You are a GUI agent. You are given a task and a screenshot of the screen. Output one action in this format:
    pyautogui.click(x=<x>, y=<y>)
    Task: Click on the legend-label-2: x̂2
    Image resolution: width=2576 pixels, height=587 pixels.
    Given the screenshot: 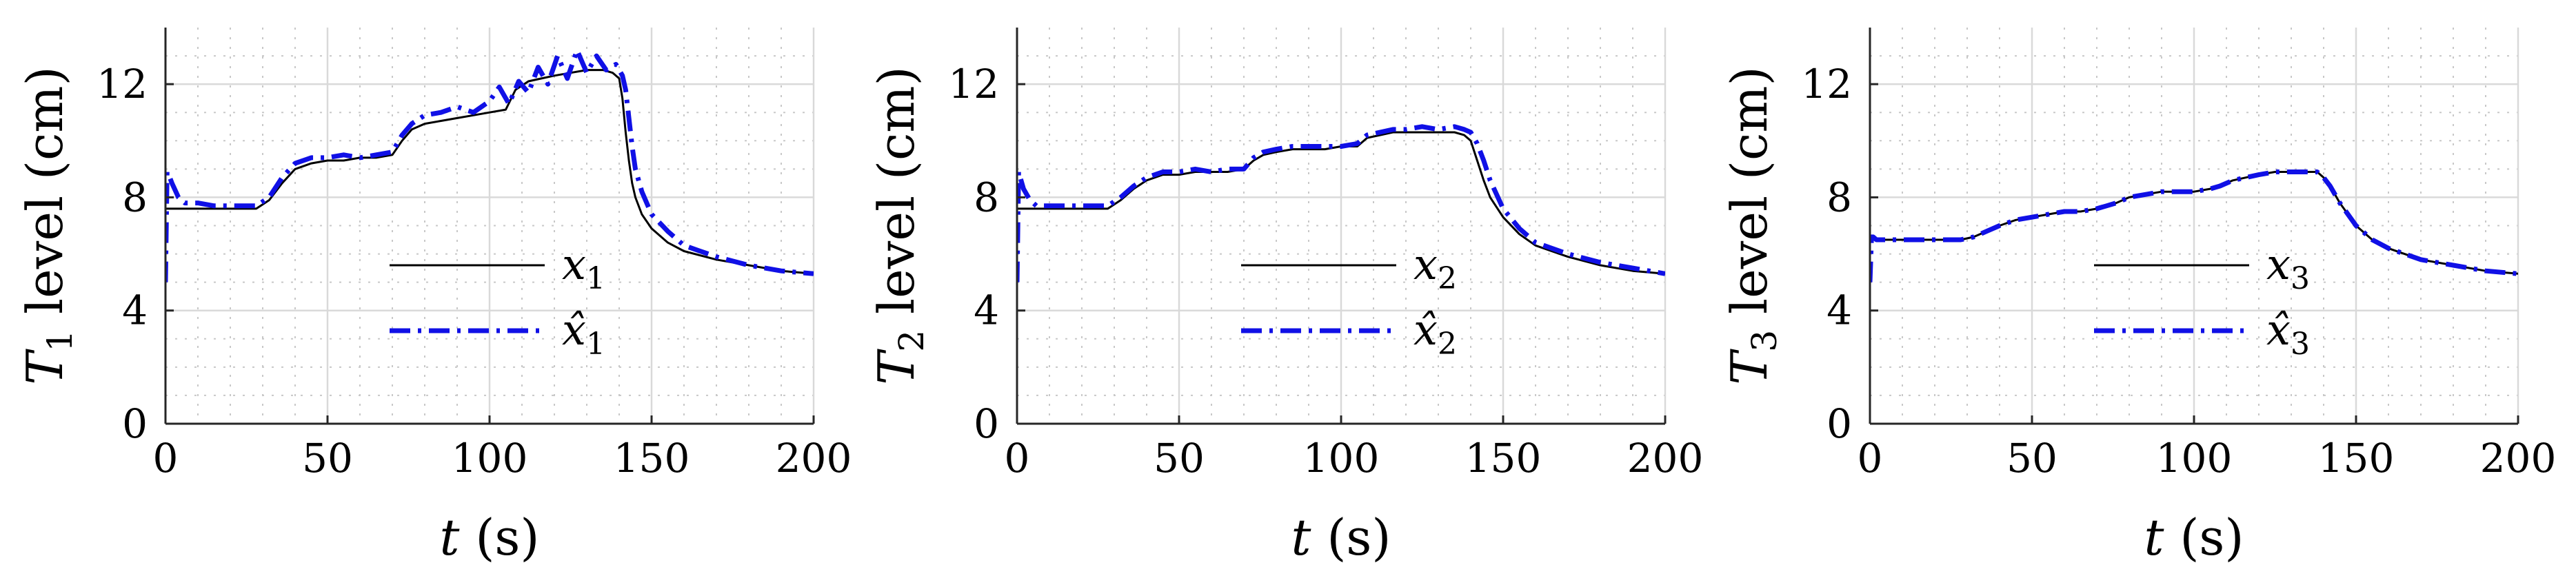 What is the action you would take?
    pyautogui.click(x=1435, y=333)
    